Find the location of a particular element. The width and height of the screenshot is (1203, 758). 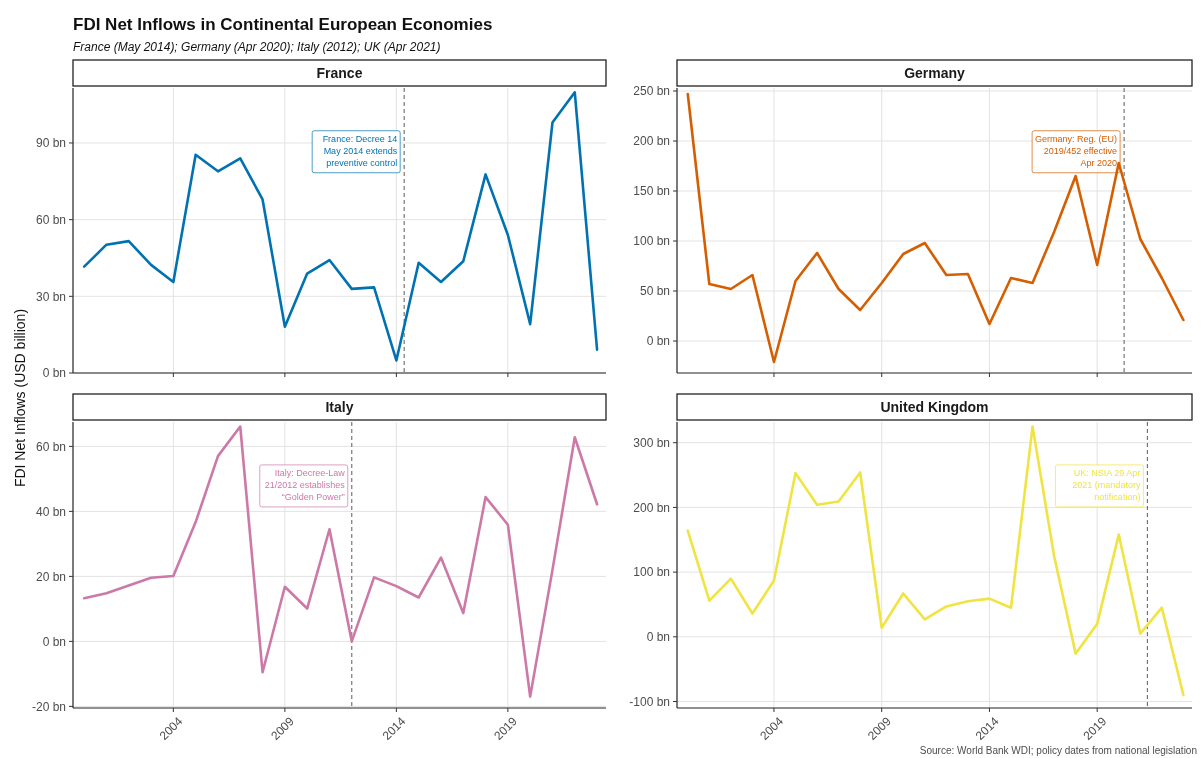

ref-line-label: Germany: Reg. (EU) 2019/452 effective Apr 2020 is located at coordinates (1076, 150).